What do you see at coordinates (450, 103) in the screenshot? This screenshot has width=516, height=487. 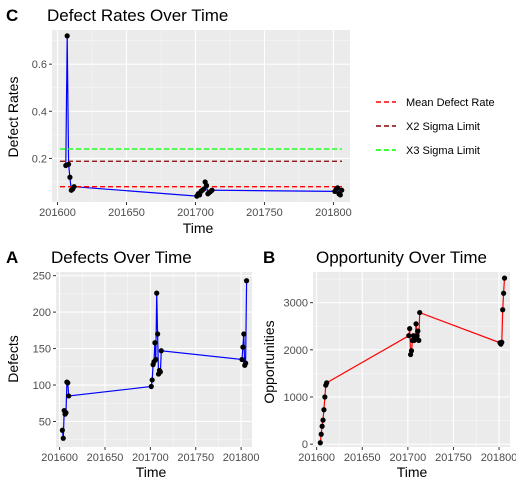 I see `legend-label-mean-defect-rate: Mean Defect Rate` at bounding box center [450, 103].